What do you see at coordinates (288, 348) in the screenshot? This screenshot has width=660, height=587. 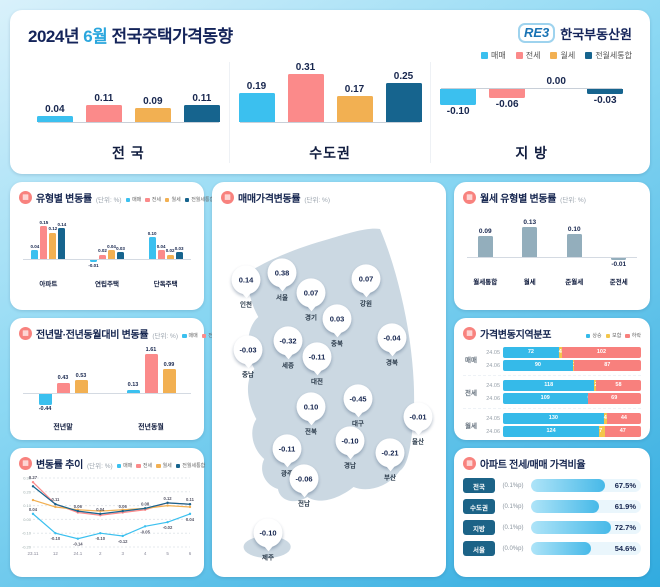 I see `map-pin: -0.32 세종` at bounding box center [288, 348].